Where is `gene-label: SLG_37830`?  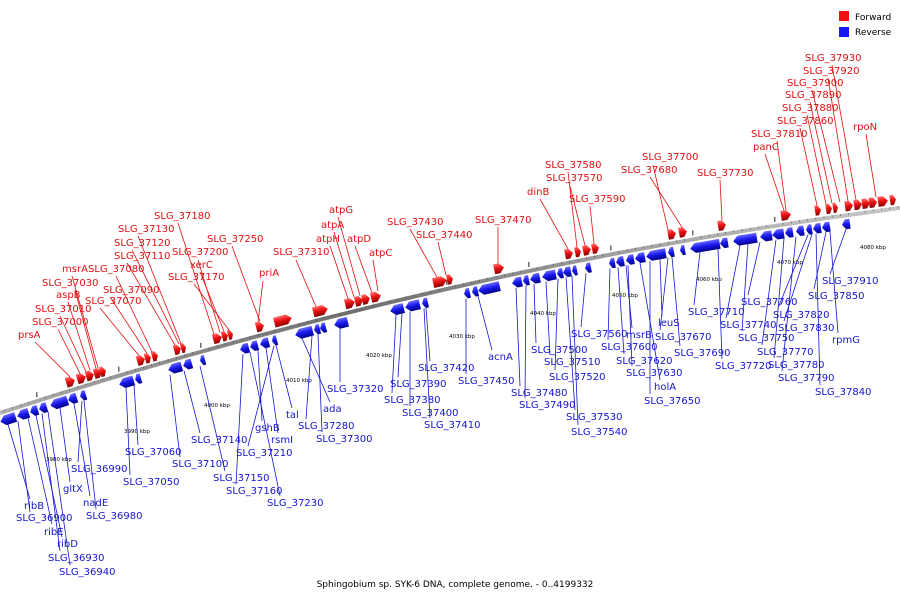
gene-label: SLG_37830 is located at coordinates (806, 328).